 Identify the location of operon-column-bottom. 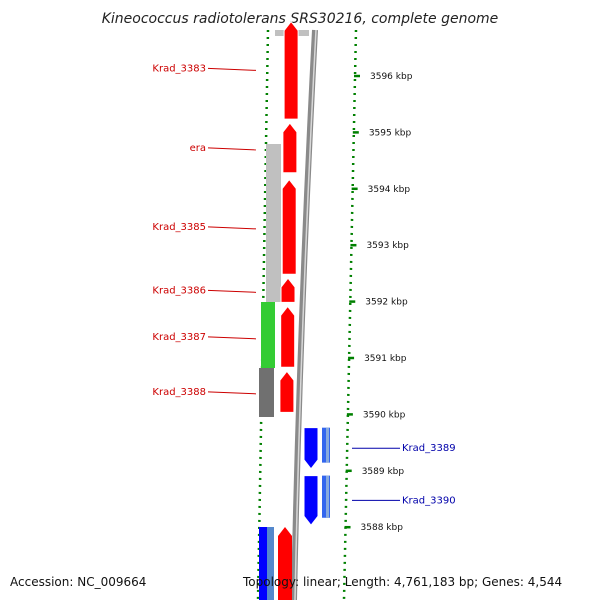
(266, 563).